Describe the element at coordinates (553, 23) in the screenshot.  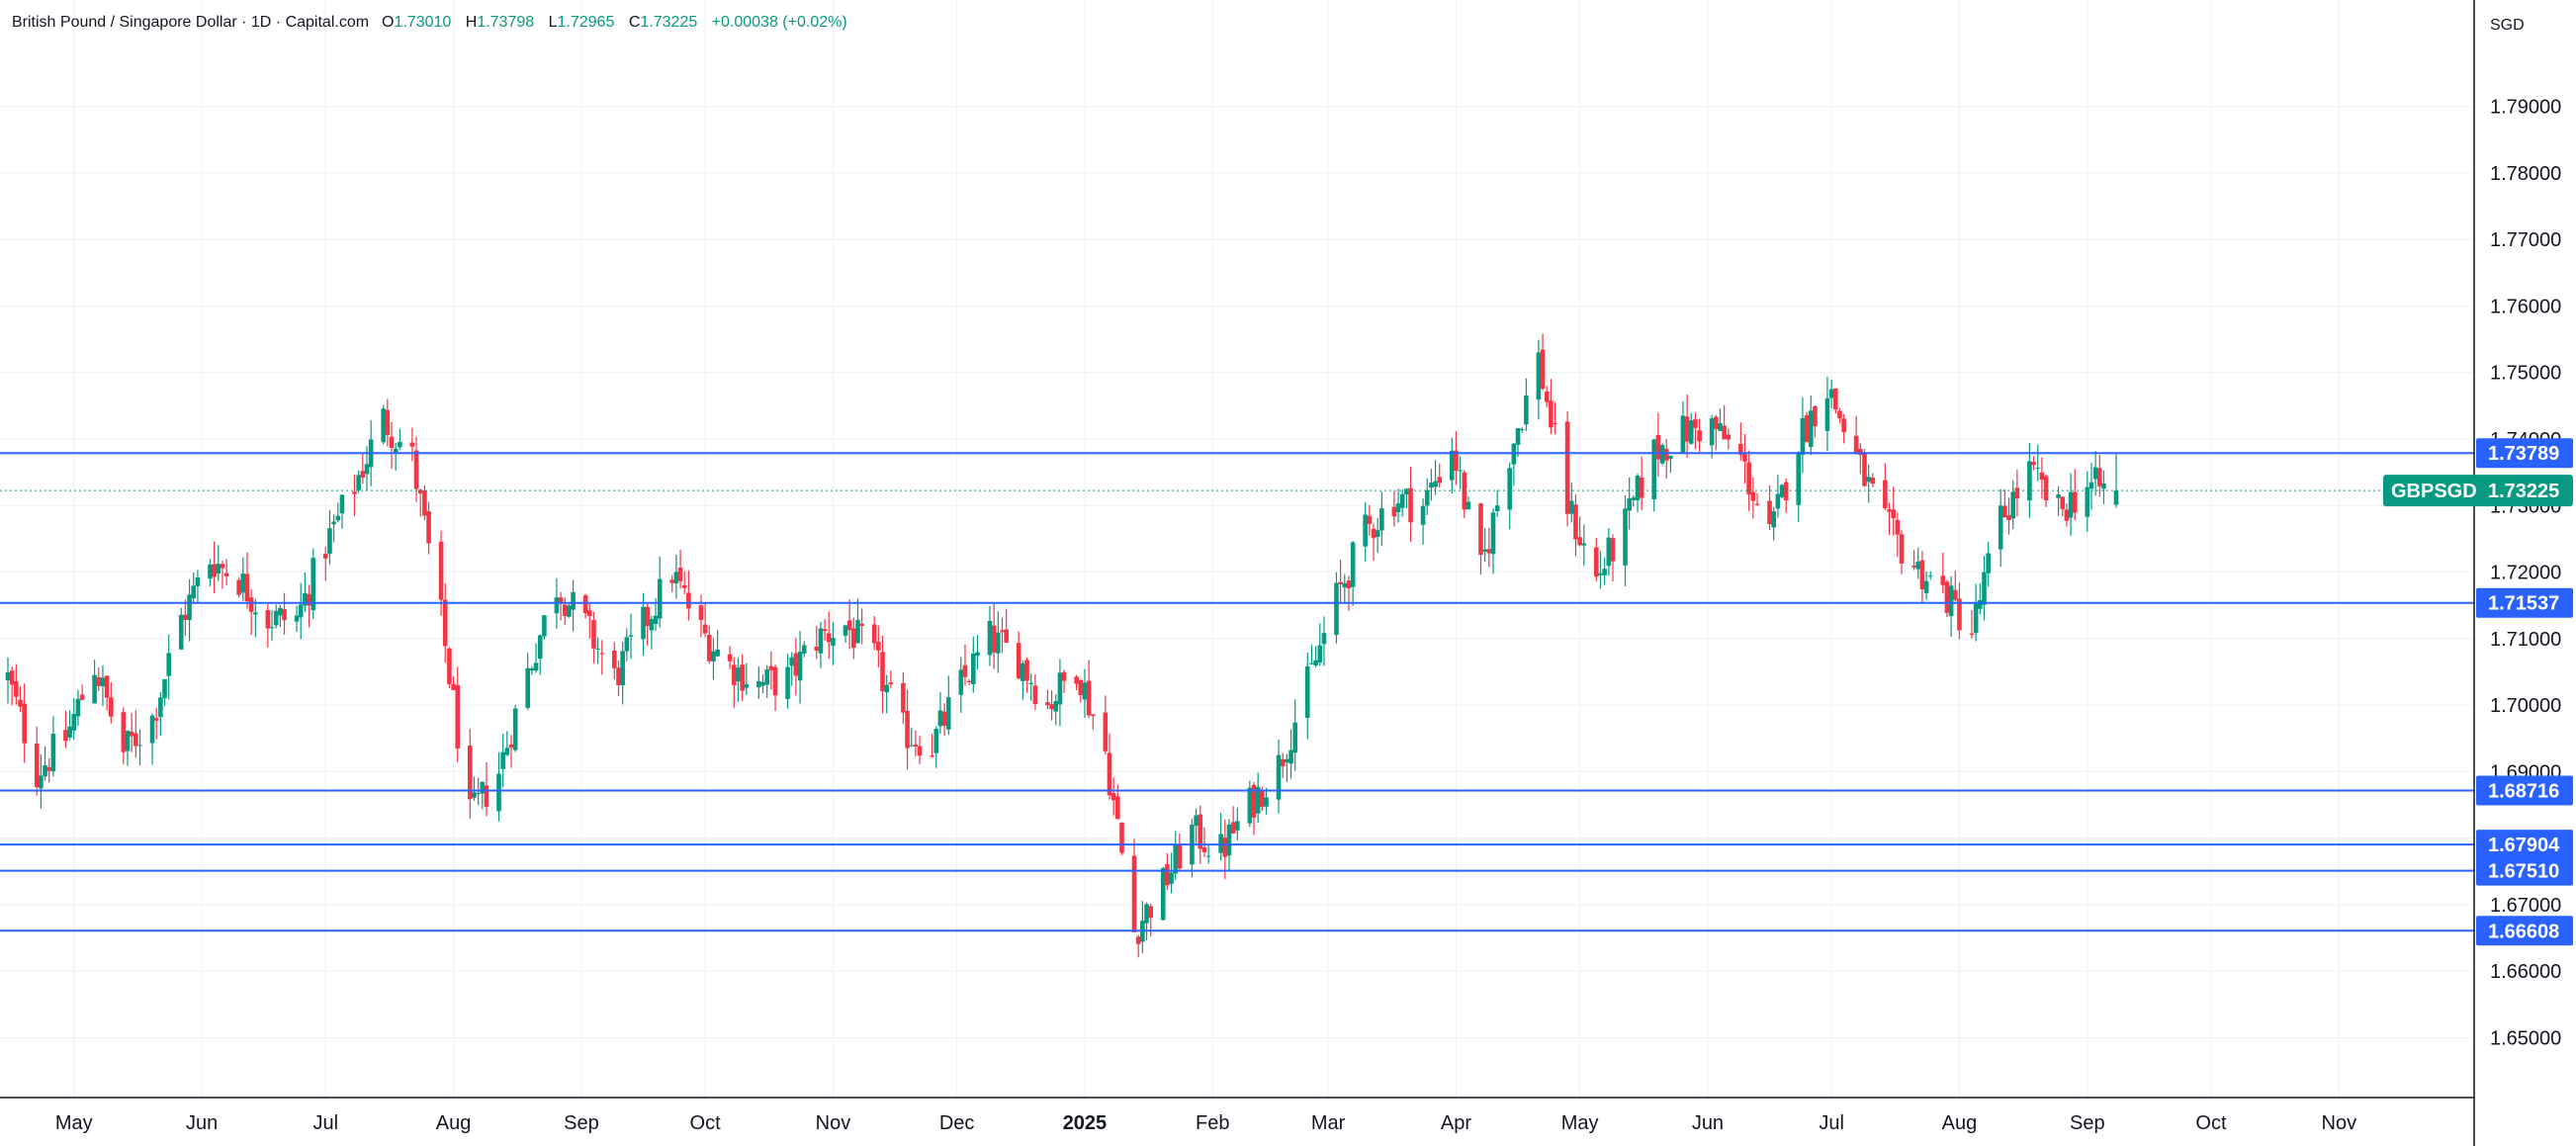
I see `low-label: L` at that location.